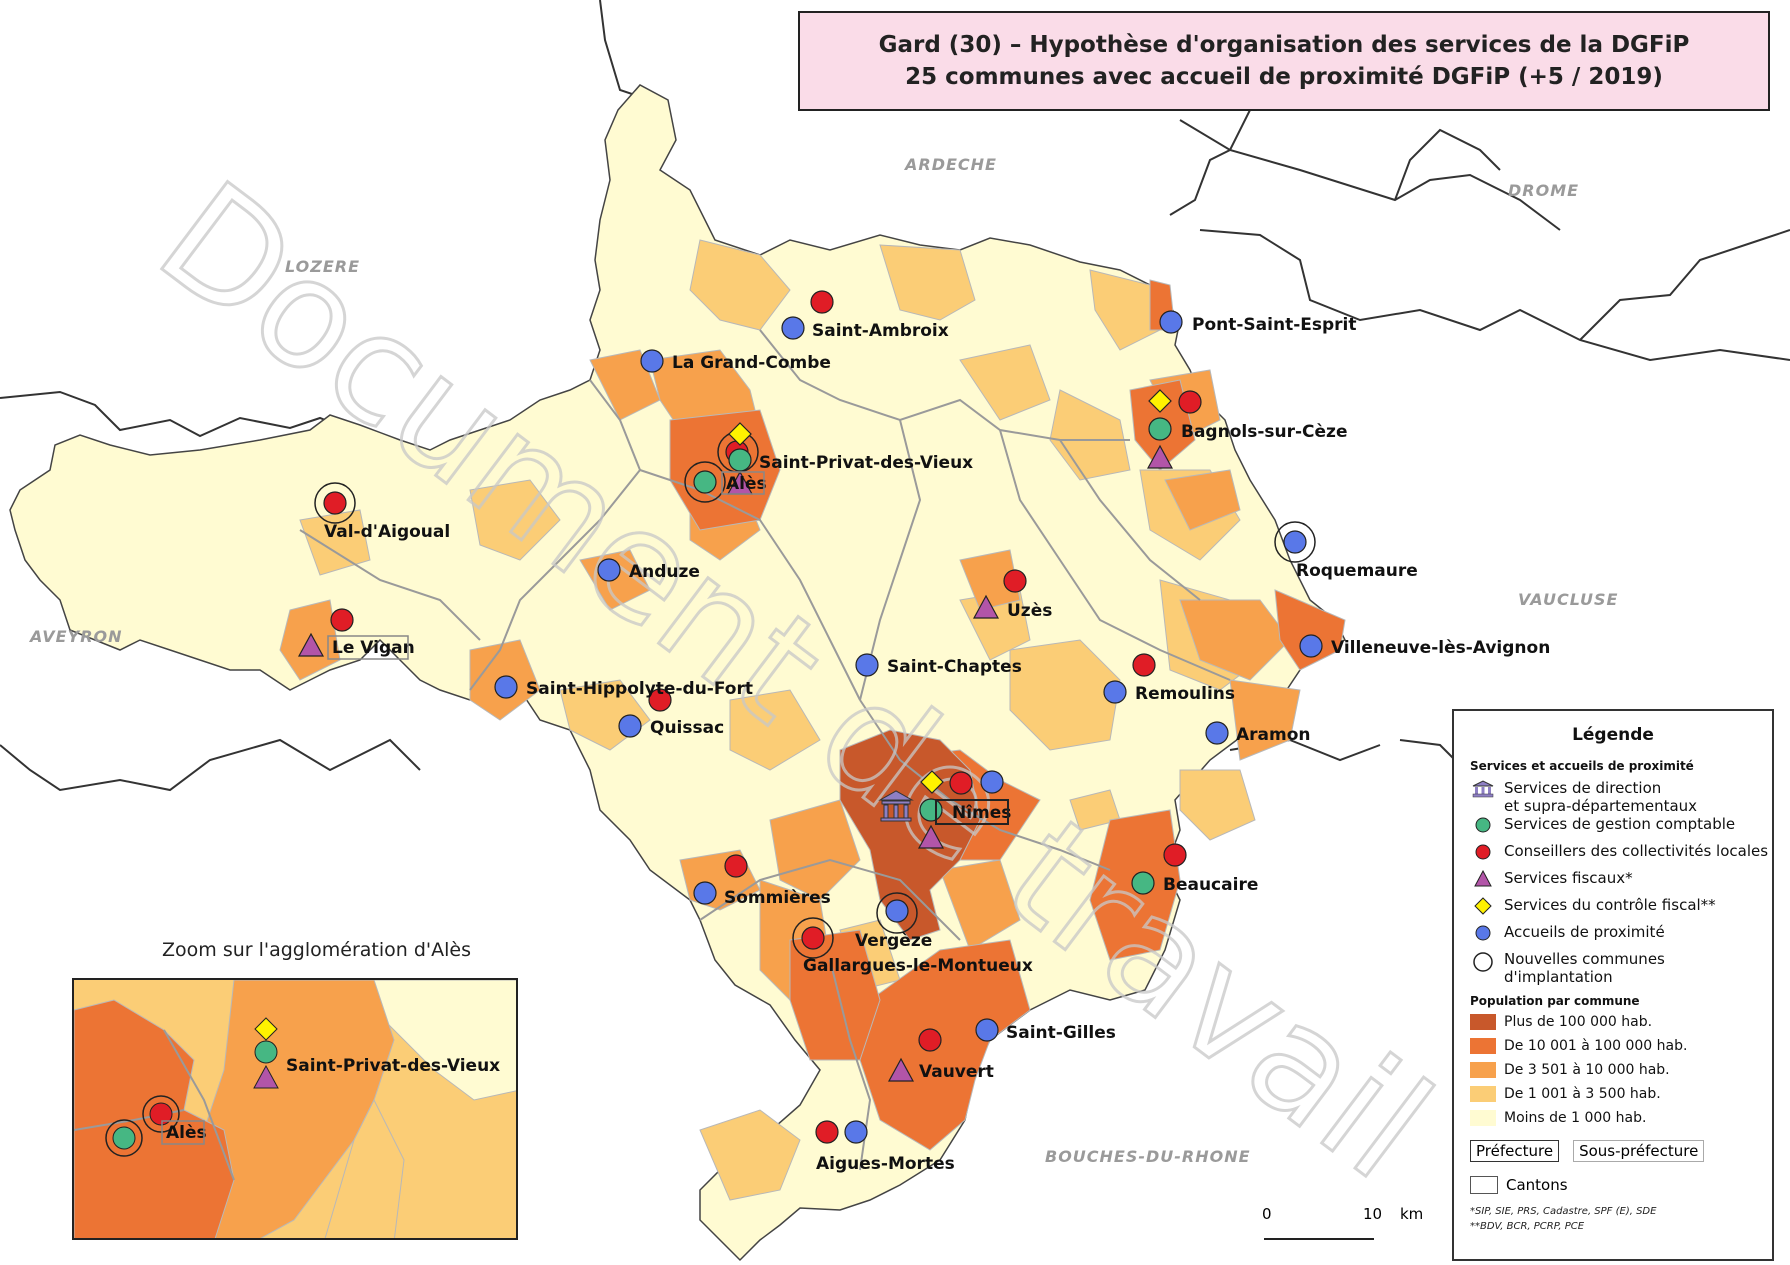 Image resolution: width=1790 pixels, height=1265 pixels. Describe the element at coordinates (322, 266) in the screenshot. I see `lozere-label: LOZERE` at that location.